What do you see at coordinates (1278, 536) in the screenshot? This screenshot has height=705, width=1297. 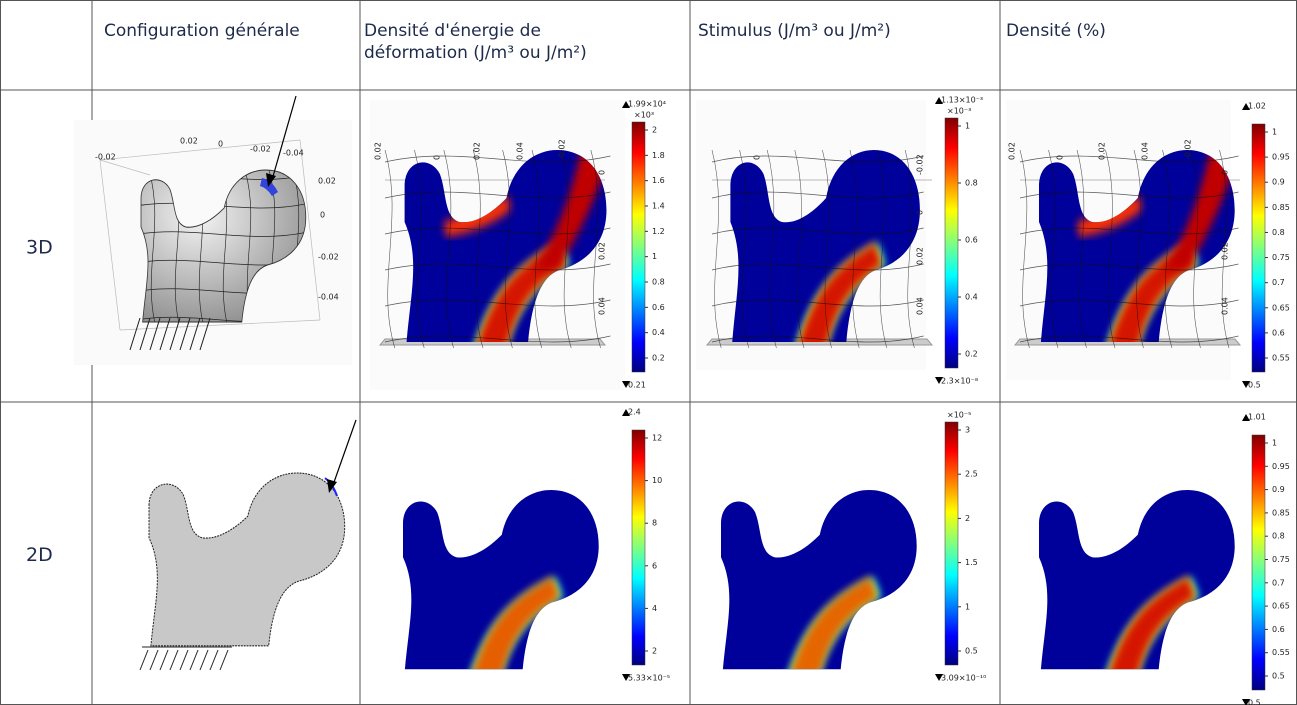 I see `colorbar-tick-label: 0.8` at bounding box center [1278, 536].